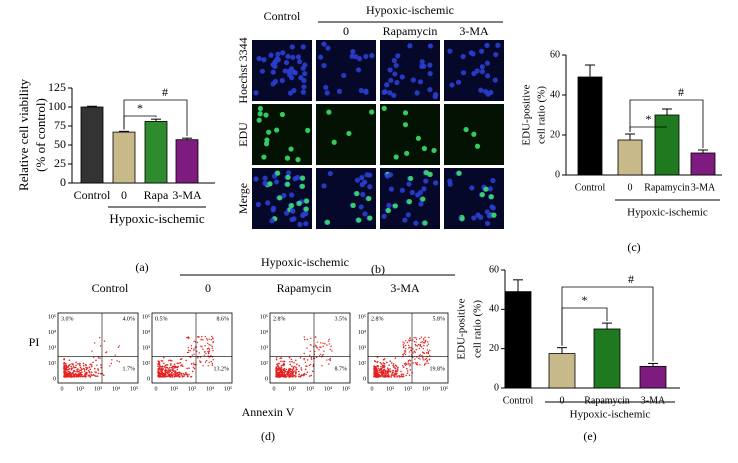 The width and height of the screenshot is (738, 463). Describe the element at coordinates (527, 114) in the screenshot. I see `y-axis-label: EDU-positive` at that location.